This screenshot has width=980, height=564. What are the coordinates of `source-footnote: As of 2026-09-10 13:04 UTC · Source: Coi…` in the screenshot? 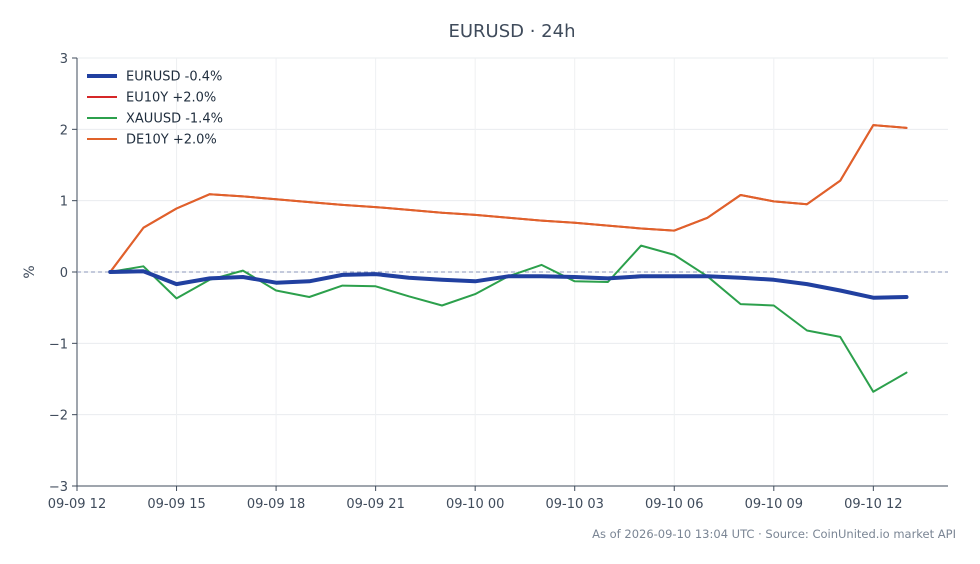 It's located at (774, 534).